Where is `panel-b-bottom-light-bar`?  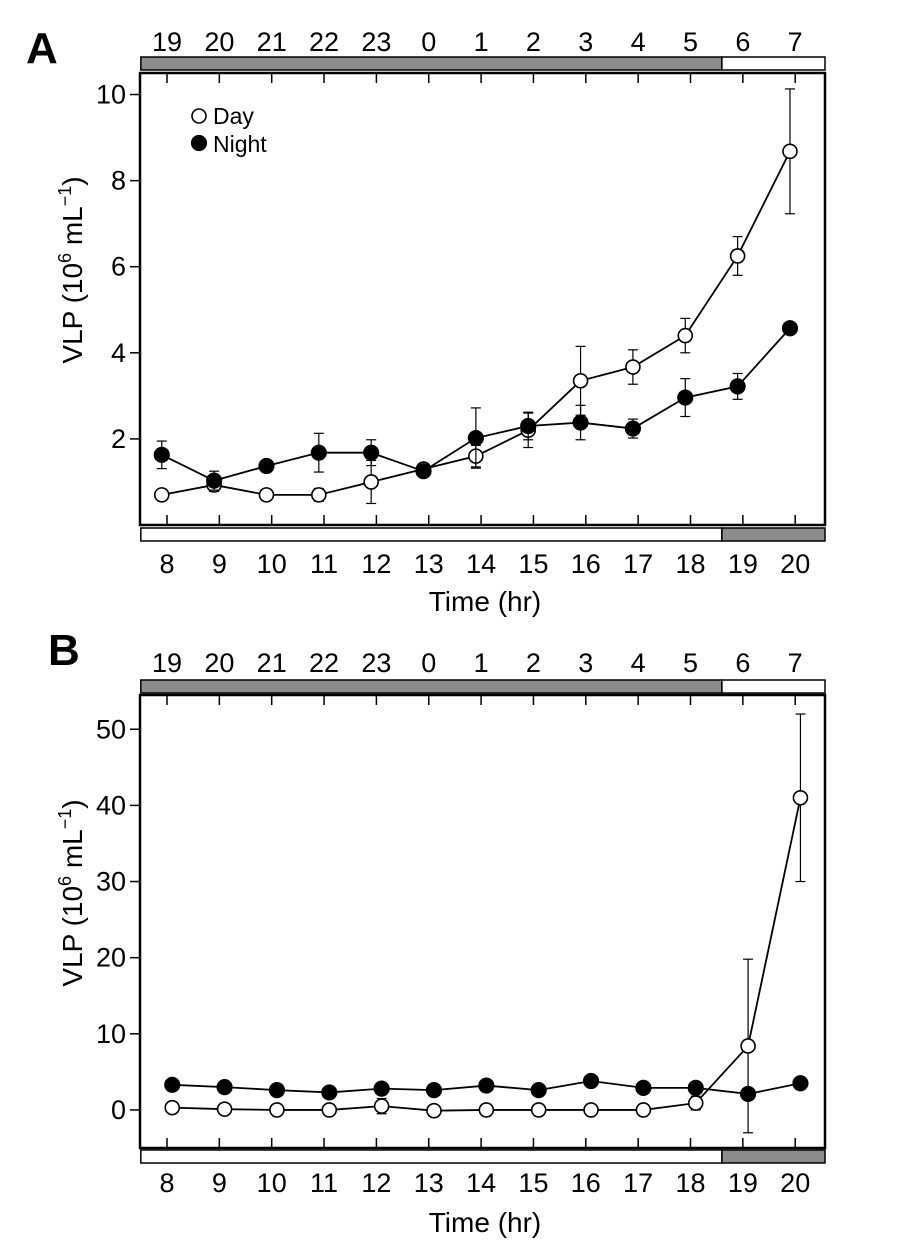
panel-b-bottom-light-bar is located at coordinates (483, 1156).